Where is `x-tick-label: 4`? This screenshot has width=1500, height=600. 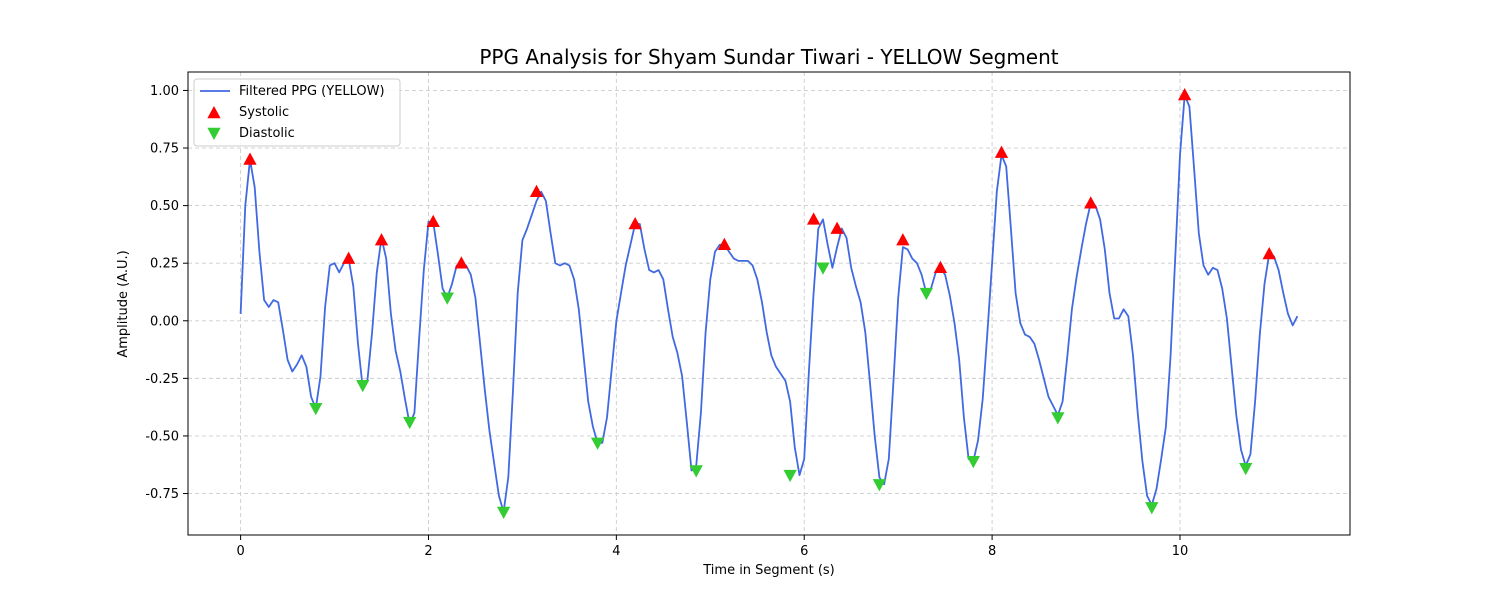
x-tick-label: 4 is located at coordinates (616, 551).